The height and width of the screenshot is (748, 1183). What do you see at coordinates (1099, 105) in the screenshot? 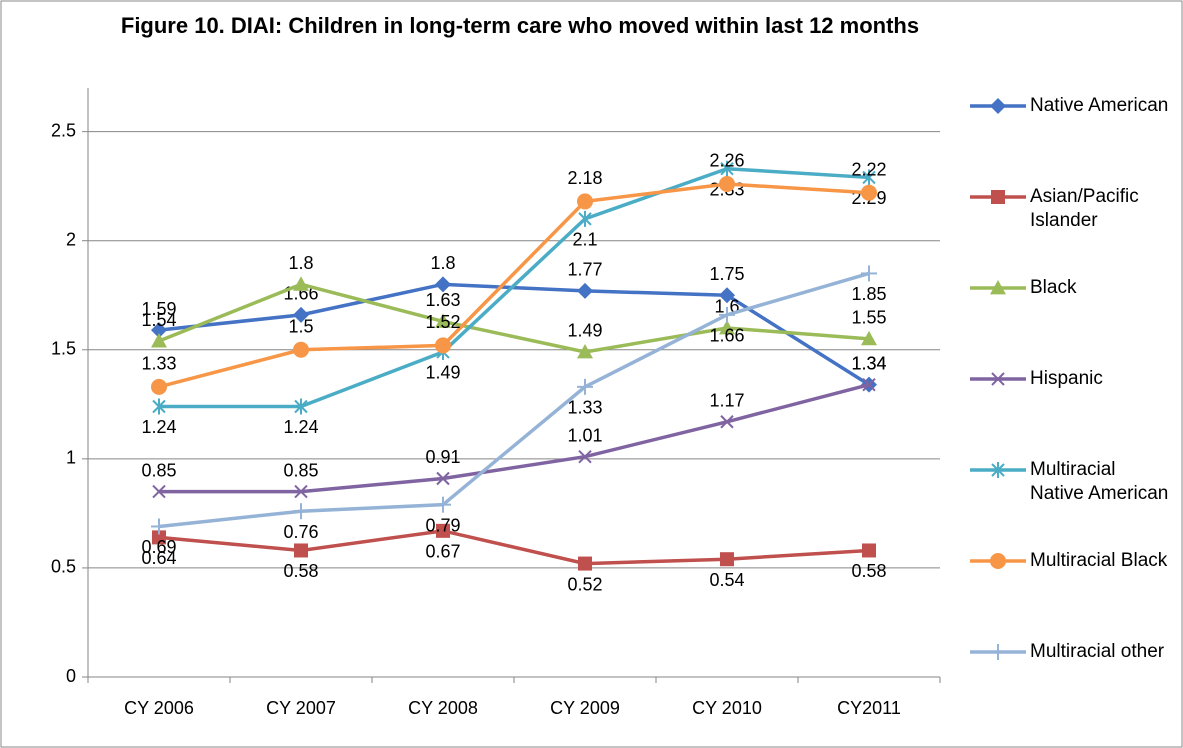
I see `legend-label: Native American` at bounding box center [1099, 105].